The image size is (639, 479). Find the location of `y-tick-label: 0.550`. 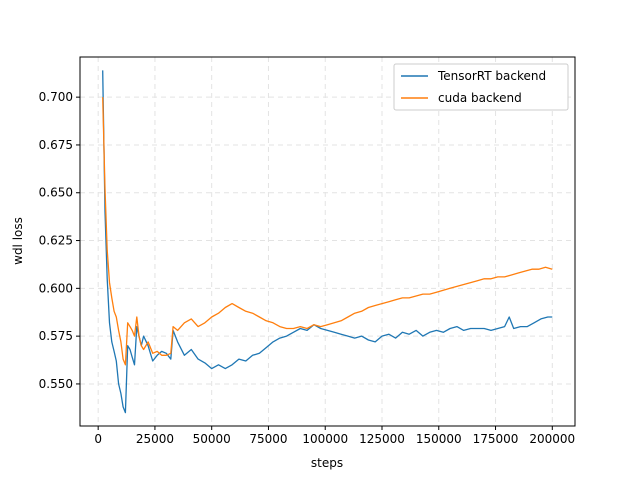

y-tick-label: 0.550 is located at coordinates (56, 384).